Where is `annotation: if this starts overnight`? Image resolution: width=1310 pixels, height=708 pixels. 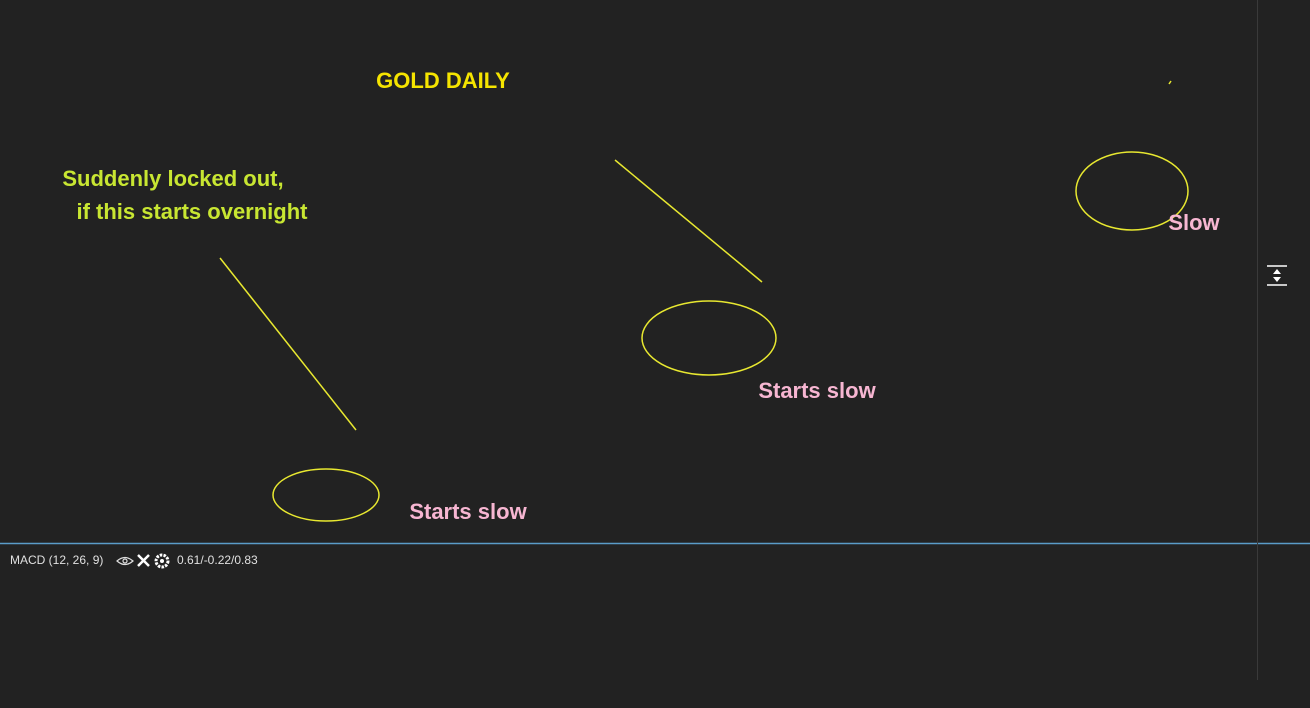
annotation: if this starts overnight is located at coordinates (192, 211).